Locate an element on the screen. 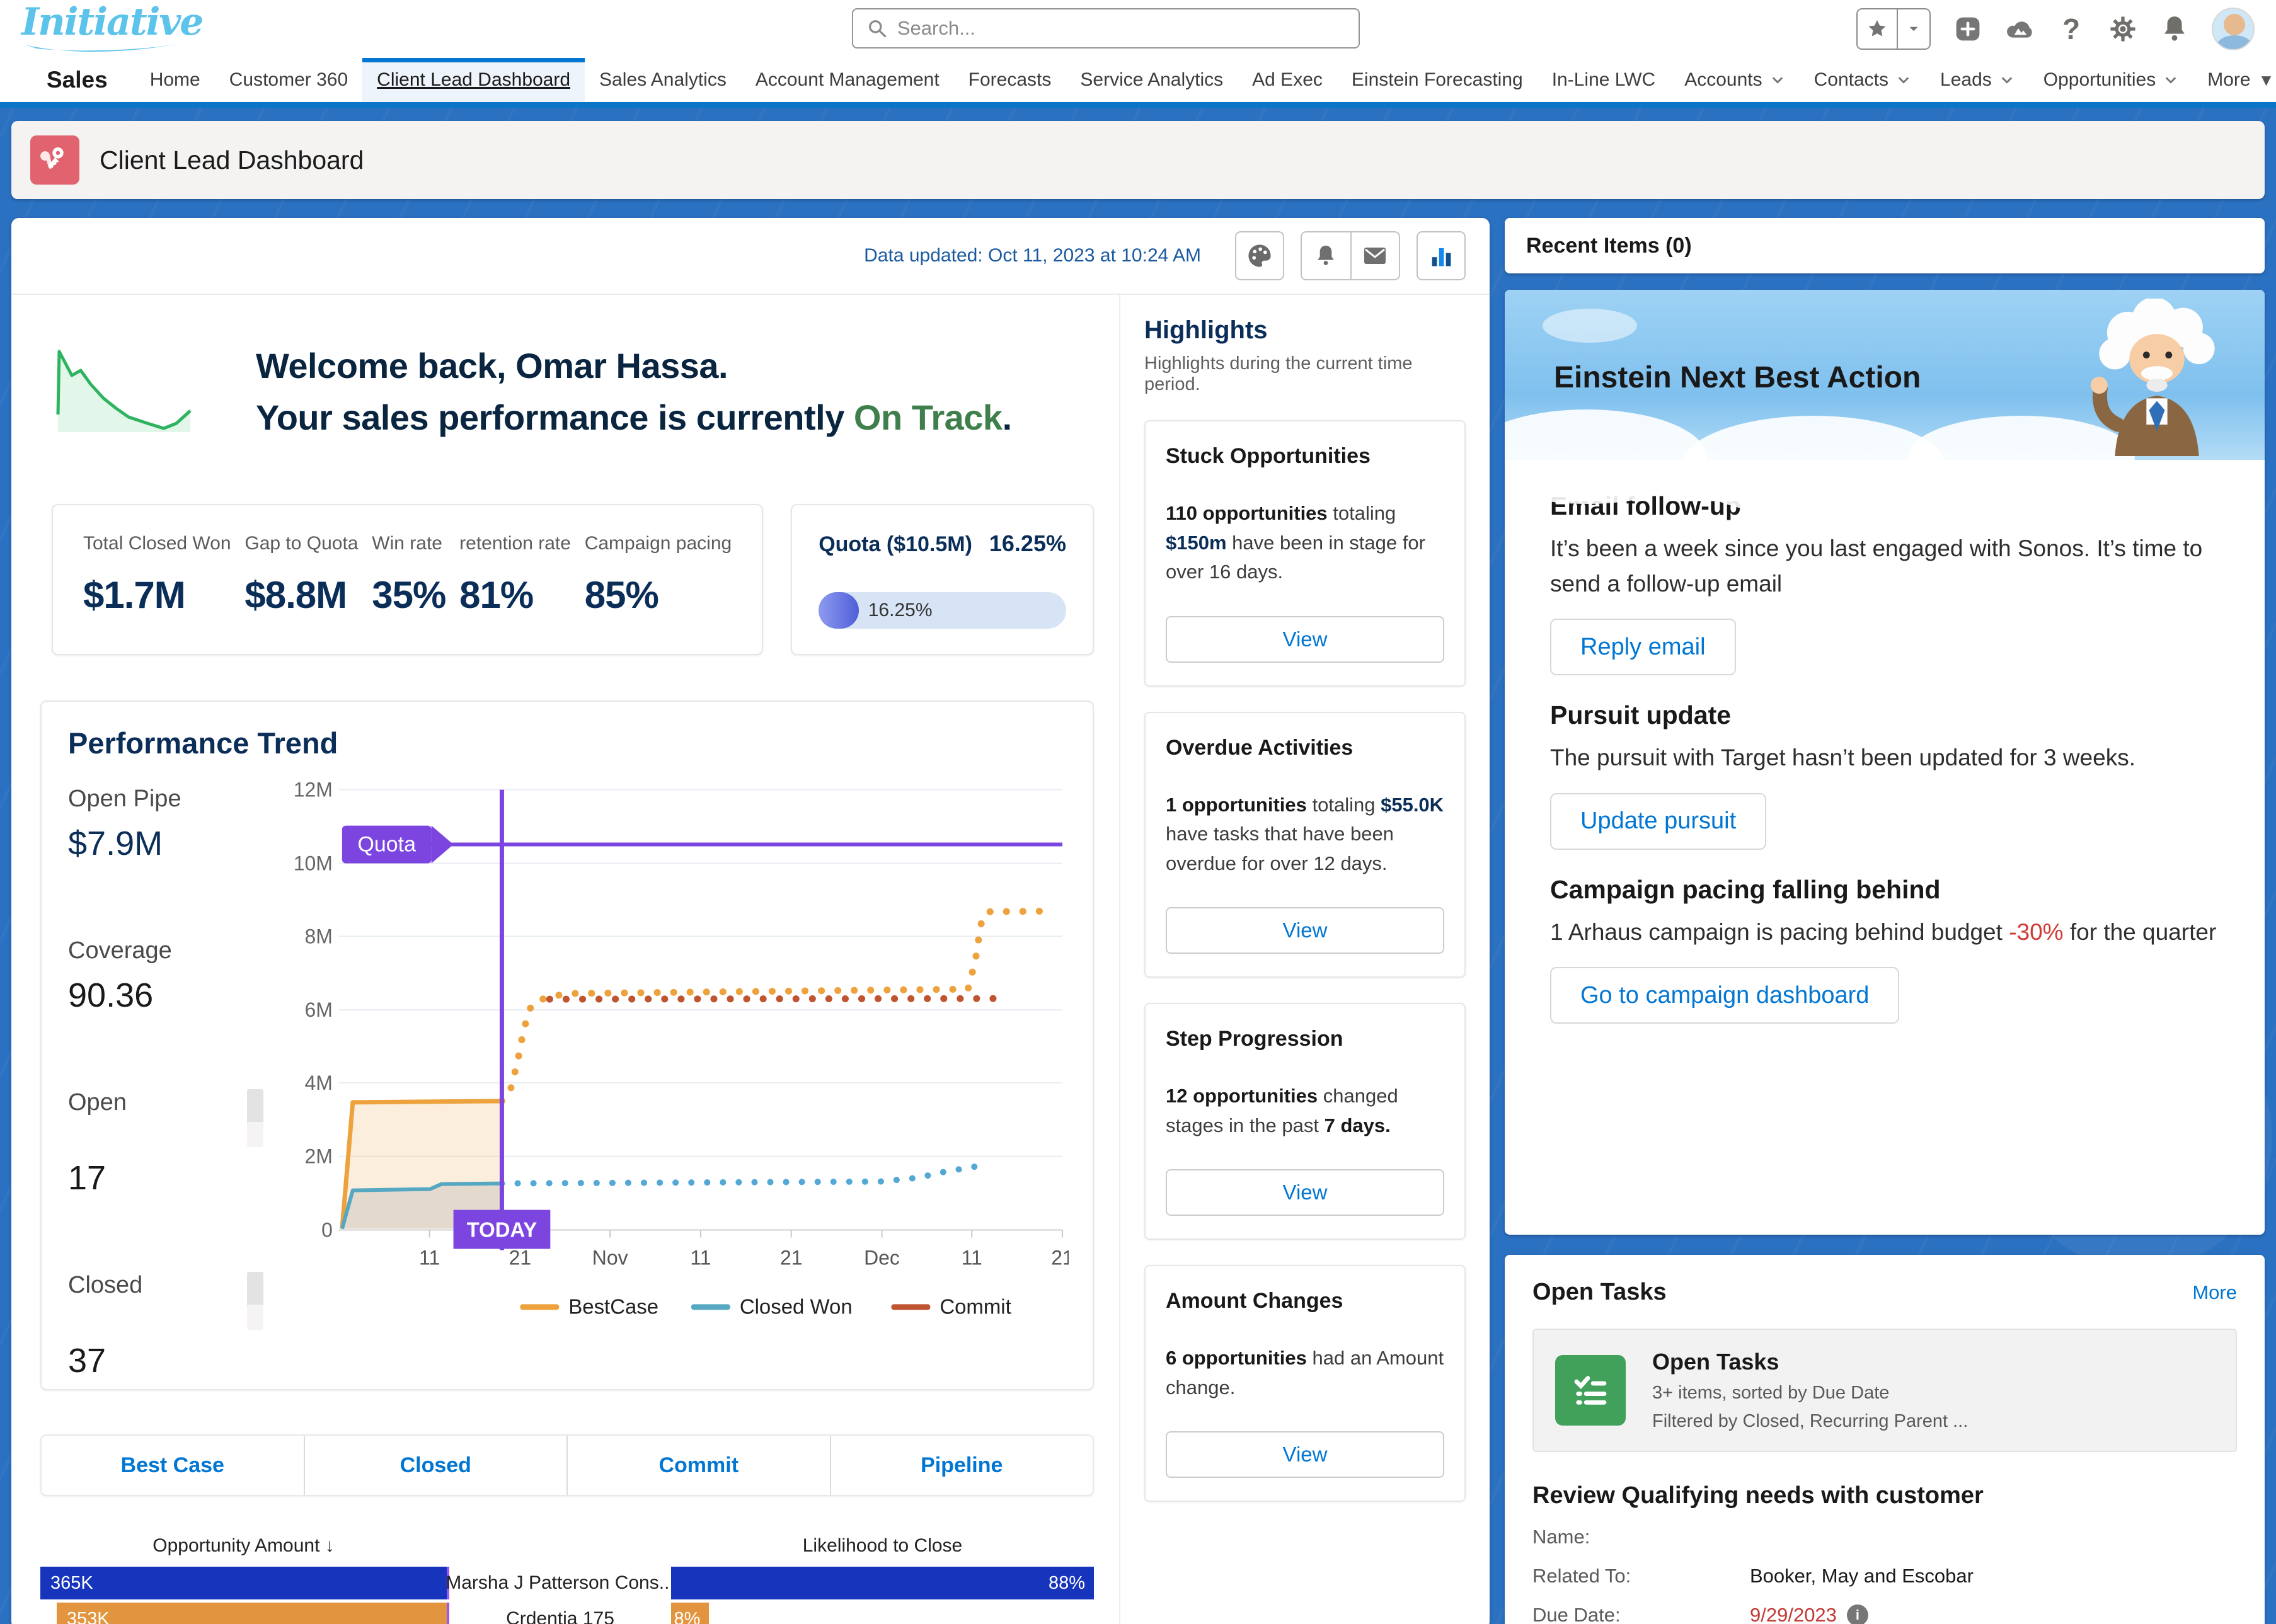  global-search is located at coordinates (1106, 29).